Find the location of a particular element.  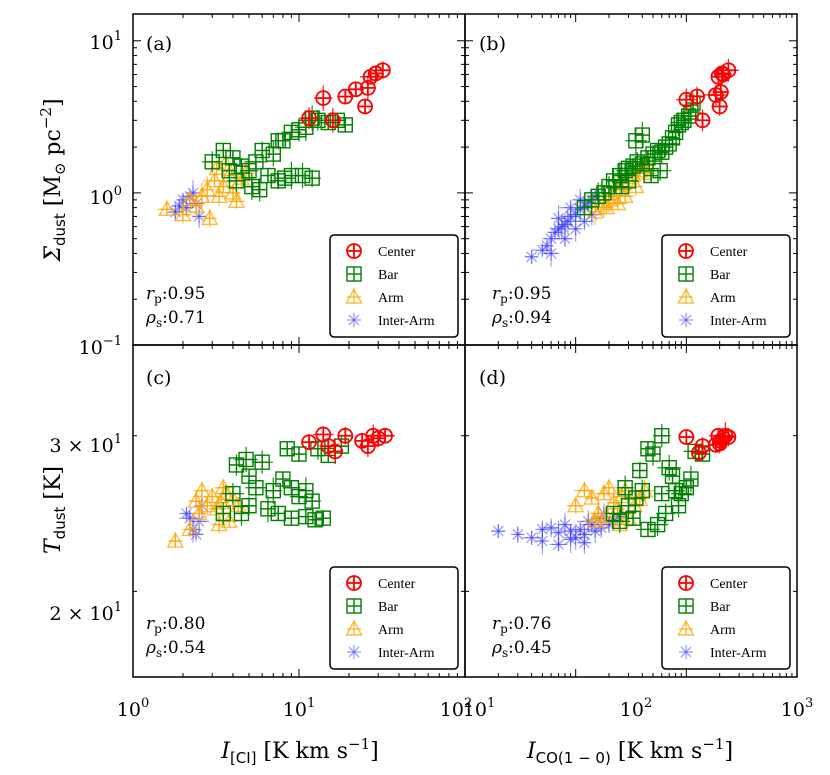

x-title-right-sub: CO(1 − 0) is located at coordinates (573, 758).